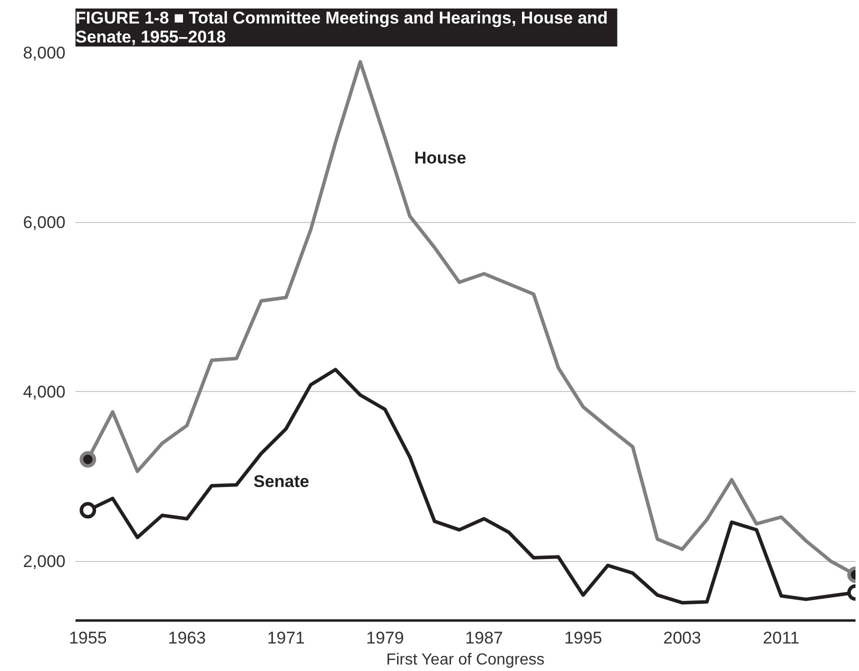 This screenshot has height=671, width=859. I want to click on series-label: Senate, so click(282, 482).